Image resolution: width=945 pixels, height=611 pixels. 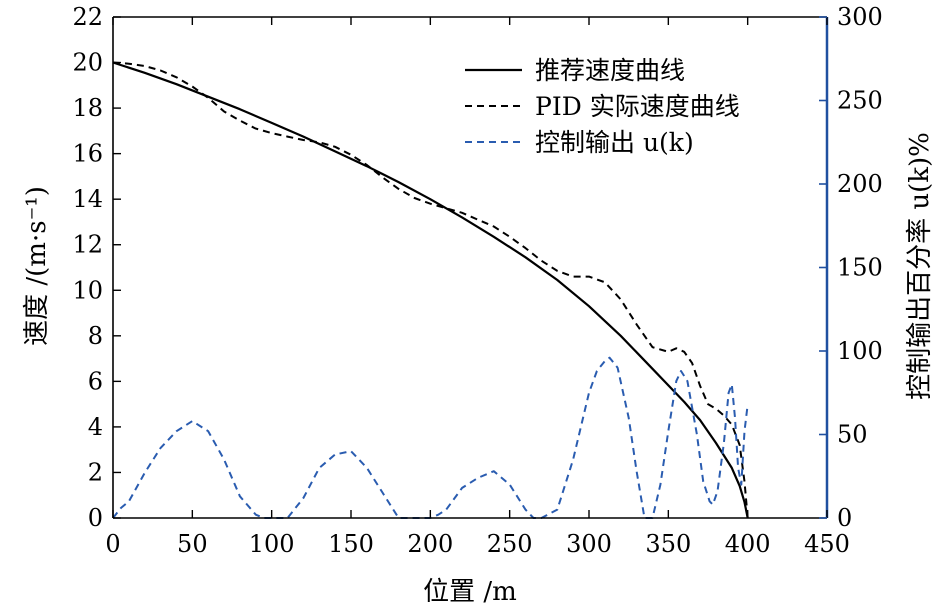 What do you see at coordinates (510, 544) in the screenshot?
I see `x-tick-label: 250` at bounding box center [510, 544].